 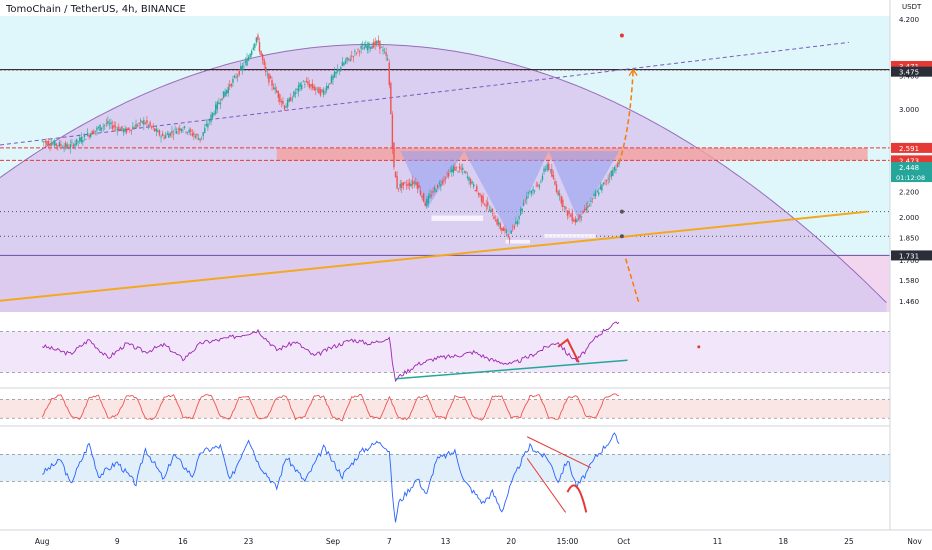 What do you see at coordinates (584, 186) in the screenshot?
I see `pattern-triangle` at bounding box center [584, 186].